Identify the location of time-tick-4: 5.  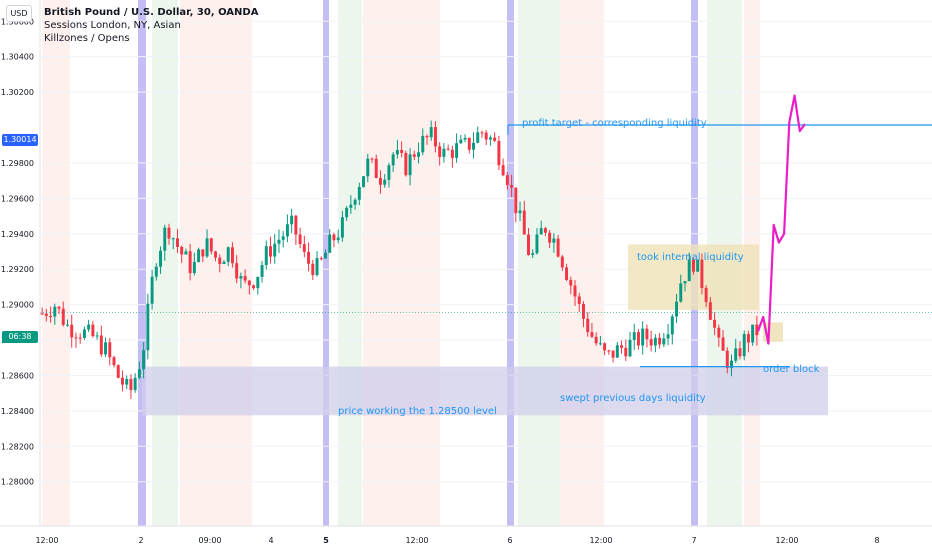
(326, 540).